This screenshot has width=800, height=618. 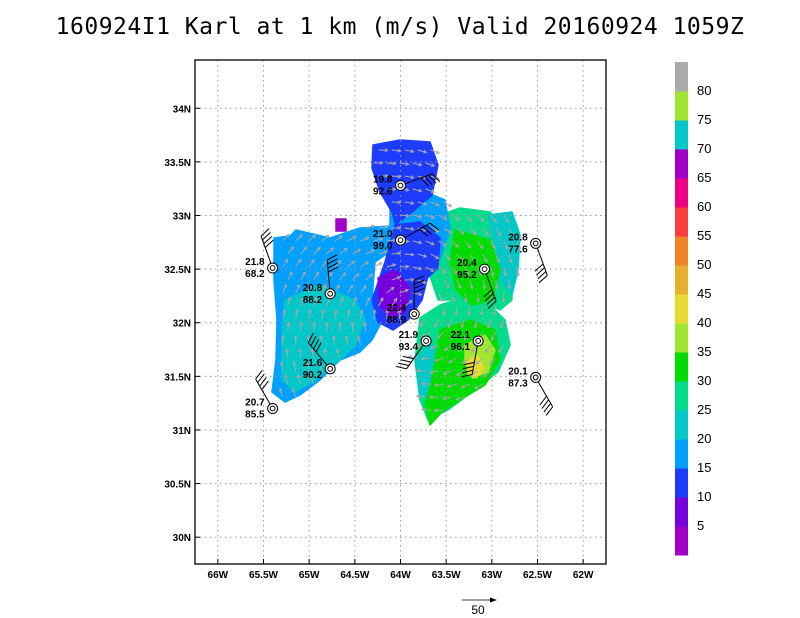 I want to click on colorbar-label: 60, so click(x=704, y=206).